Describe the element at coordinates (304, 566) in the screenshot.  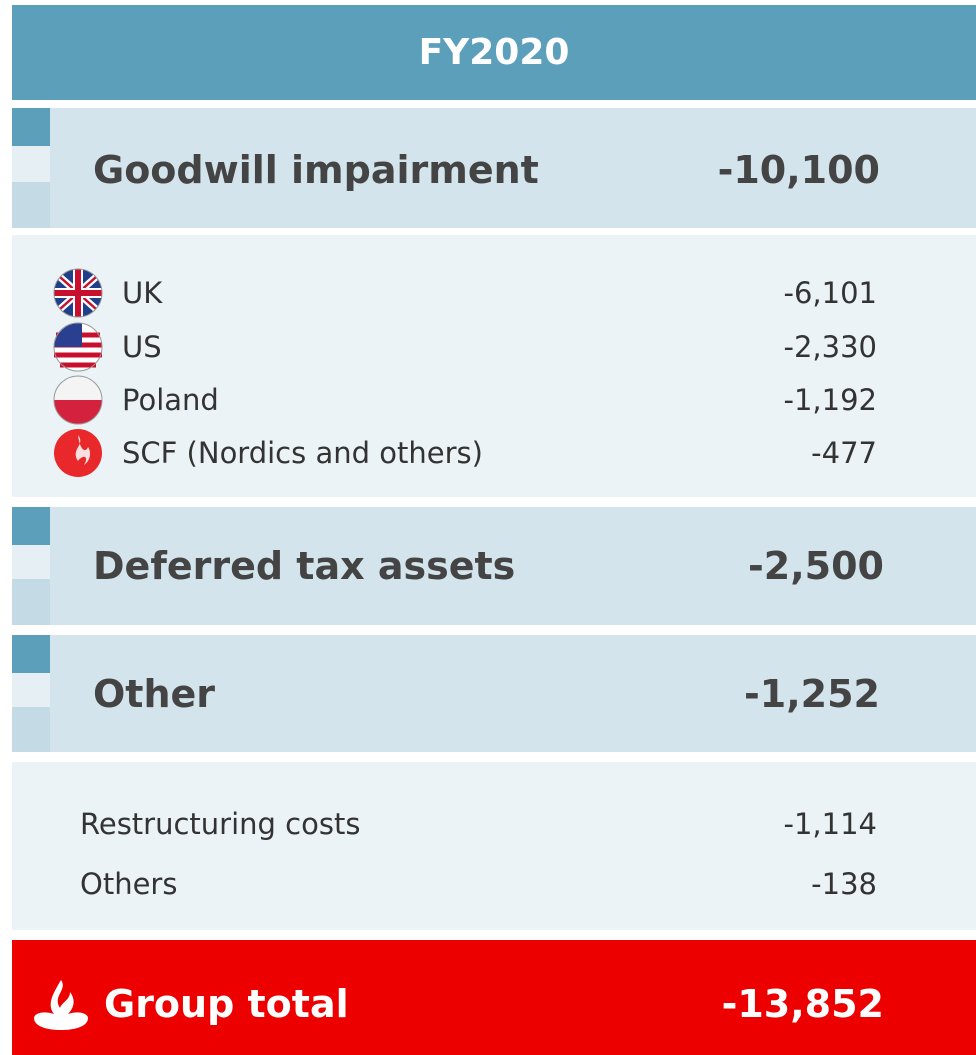
I see `section-label: Deferred tax assets` at that location.